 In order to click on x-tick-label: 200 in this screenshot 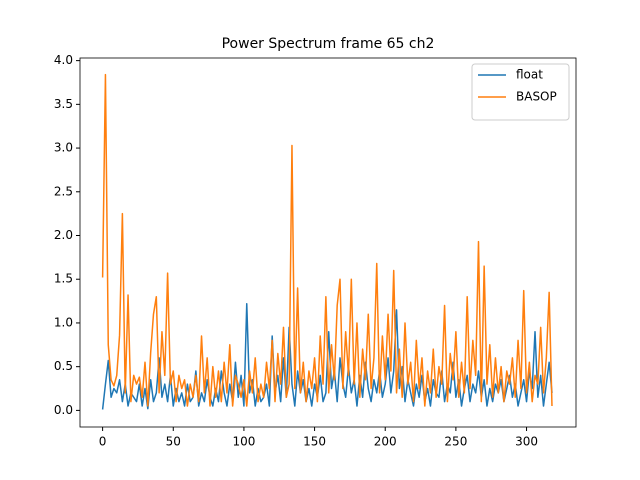, I will do `click(385, 442)`.